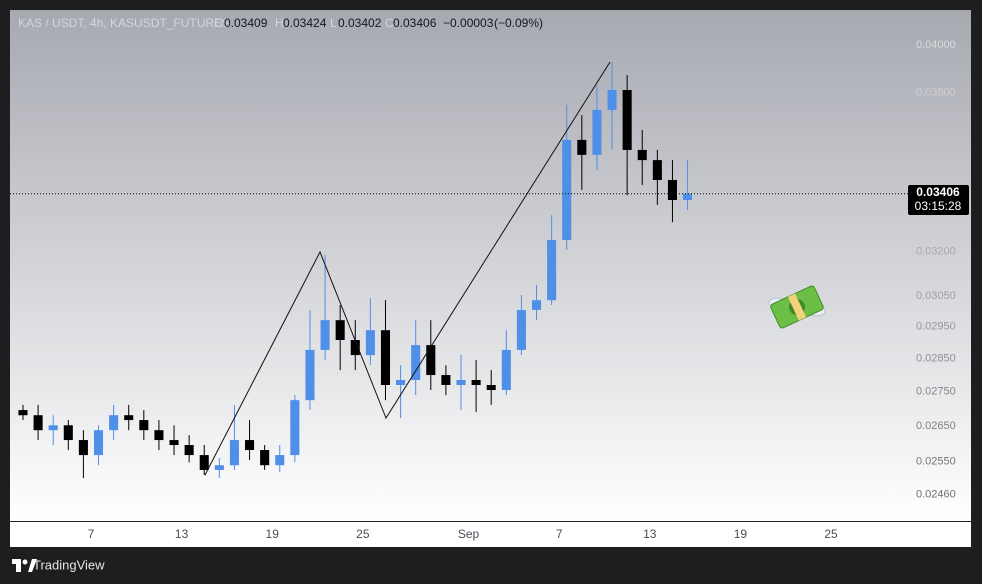 The image size is (982, 584). I want to click on low-value: 0.03402, so click(360, 23).